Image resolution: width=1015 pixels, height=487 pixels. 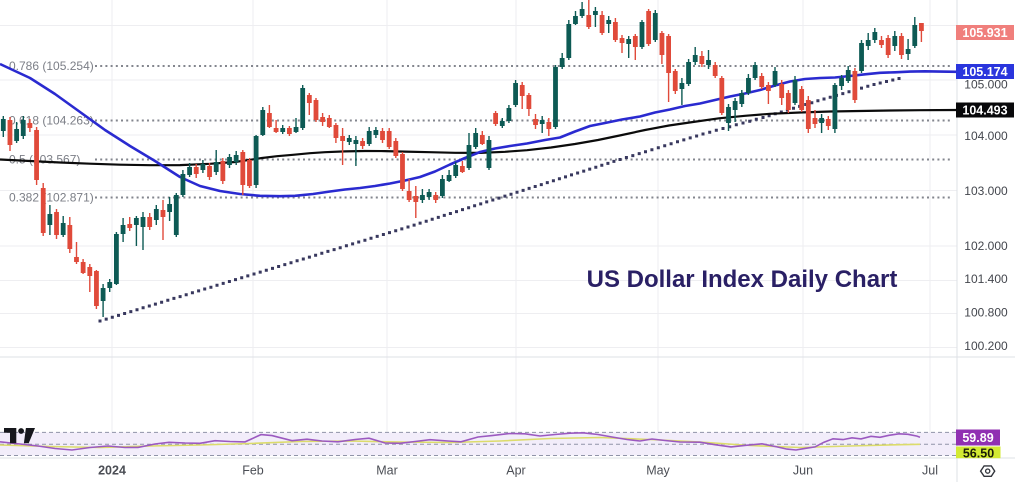 What do you see at coordinates (803, 471) in the screenshot?
I see `svg-text: Jun` at bounding box center [803, 471].